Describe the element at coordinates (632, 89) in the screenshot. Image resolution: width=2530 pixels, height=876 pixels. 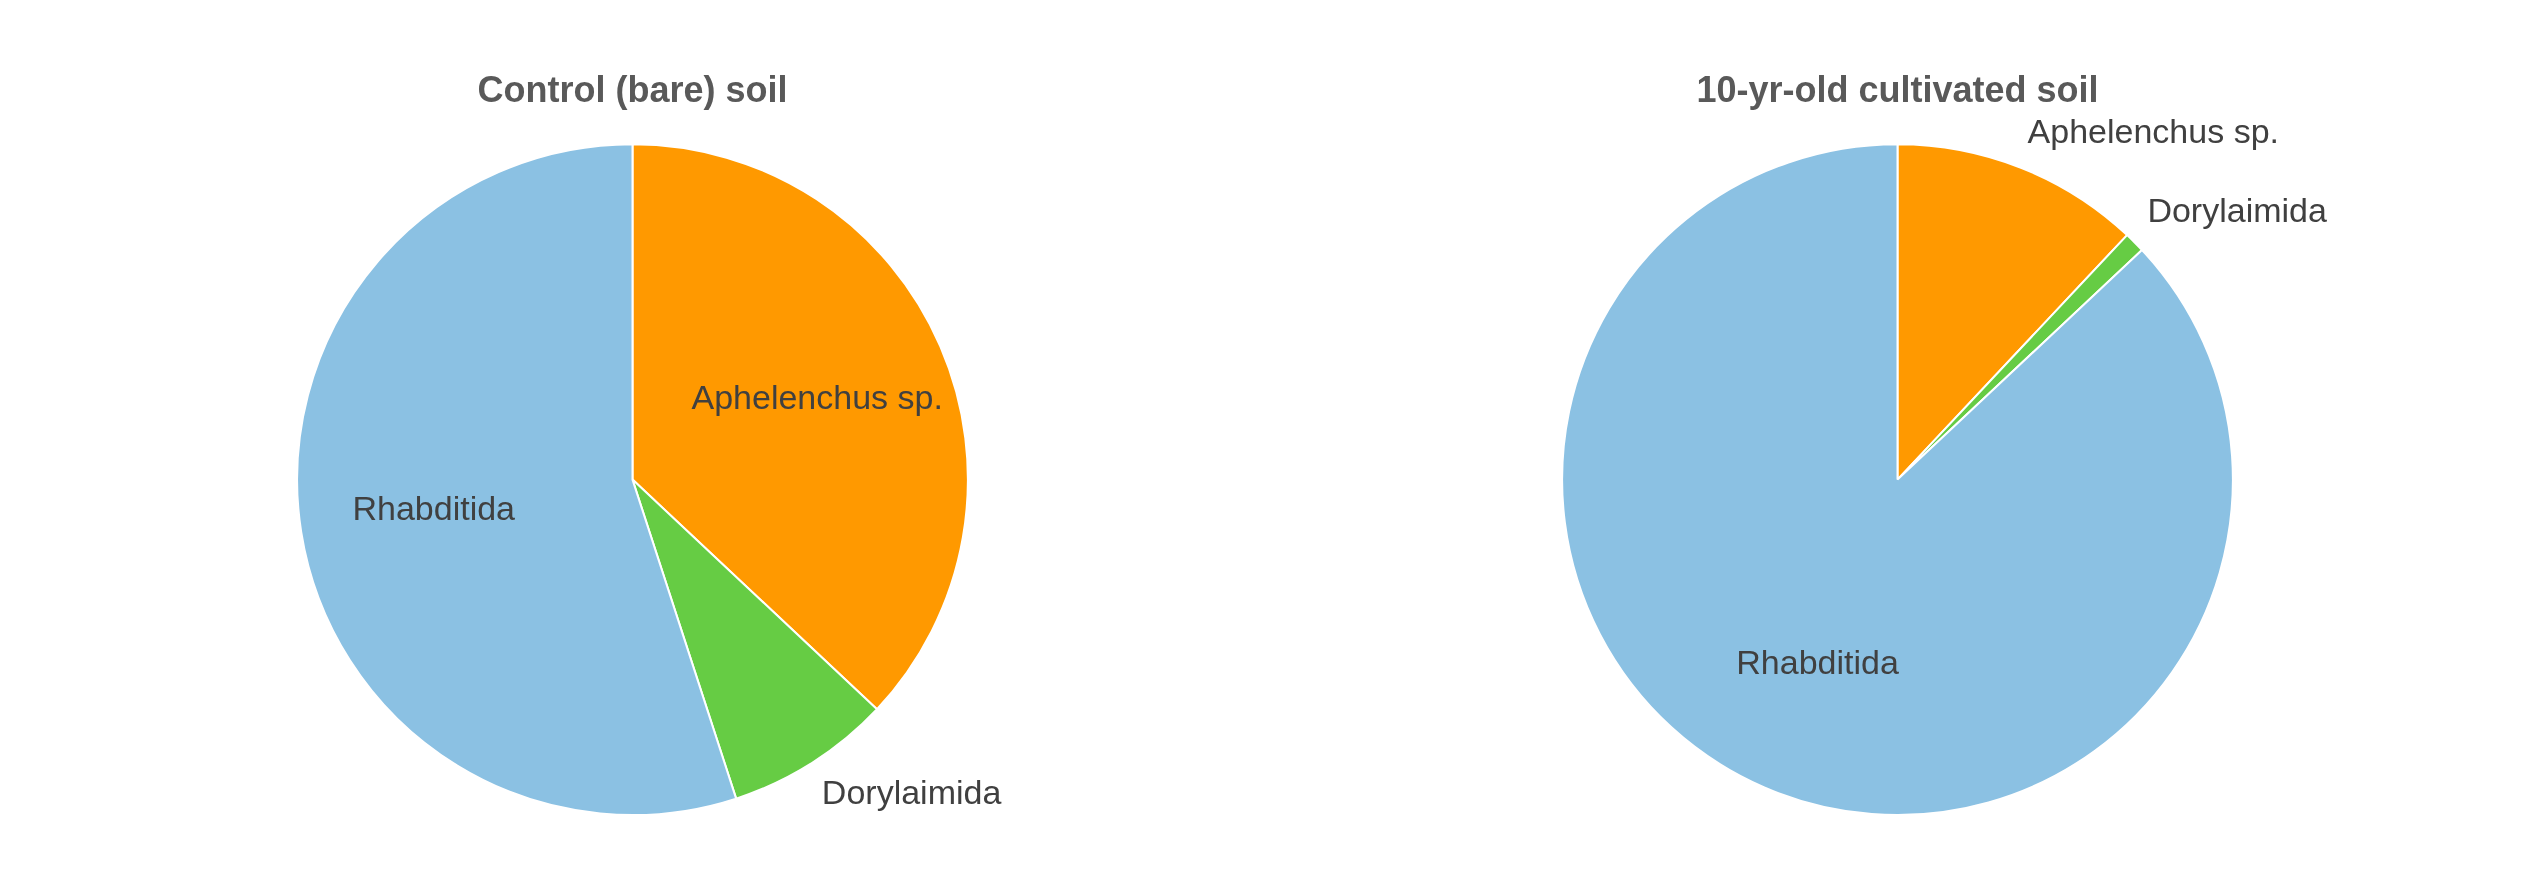
I see `chart-title: Control (bare) soil` at that location.